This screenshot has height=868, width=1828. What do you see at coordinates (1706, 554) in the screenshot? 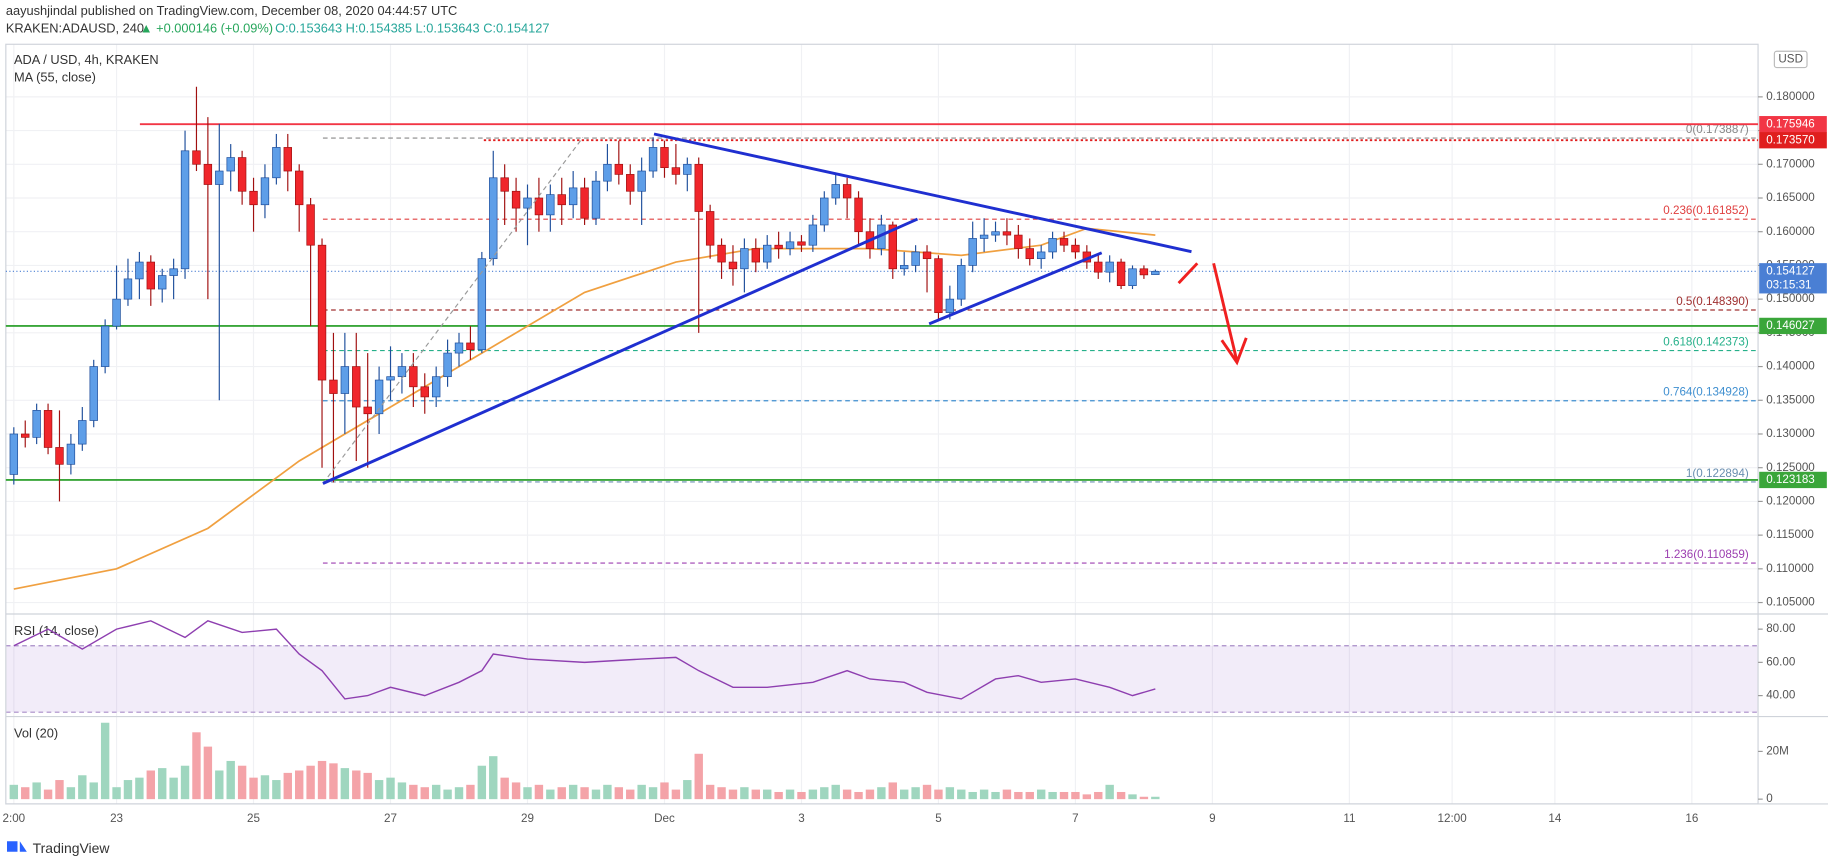
I see `fib-label: 1.236(0.110859)` at bounding box center [1706, 554].